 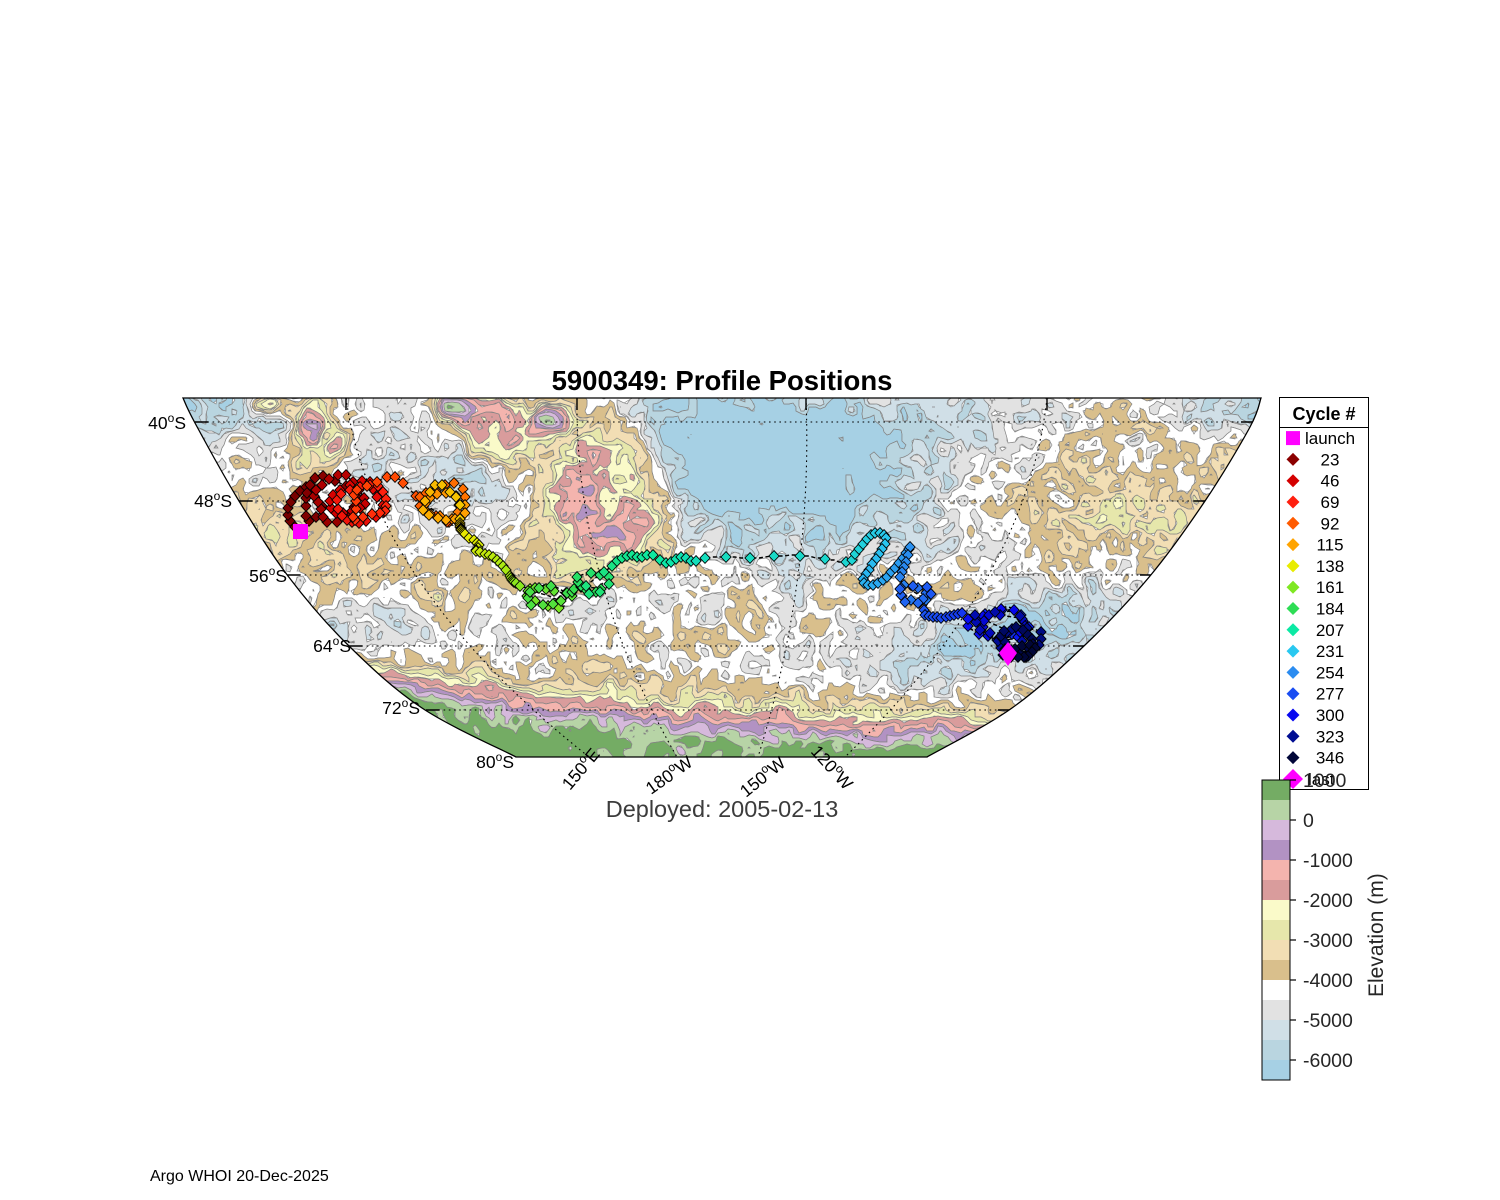 I want to click on svg-text: 115, so click(x=1329, y=545).